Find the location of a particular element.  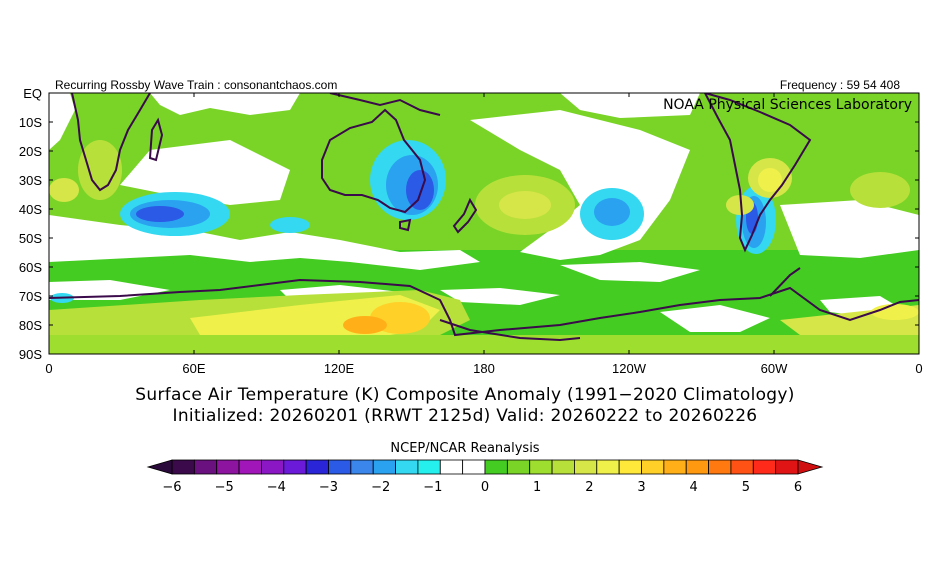

latitude-label: 30S is located at coordinates (30, 180).